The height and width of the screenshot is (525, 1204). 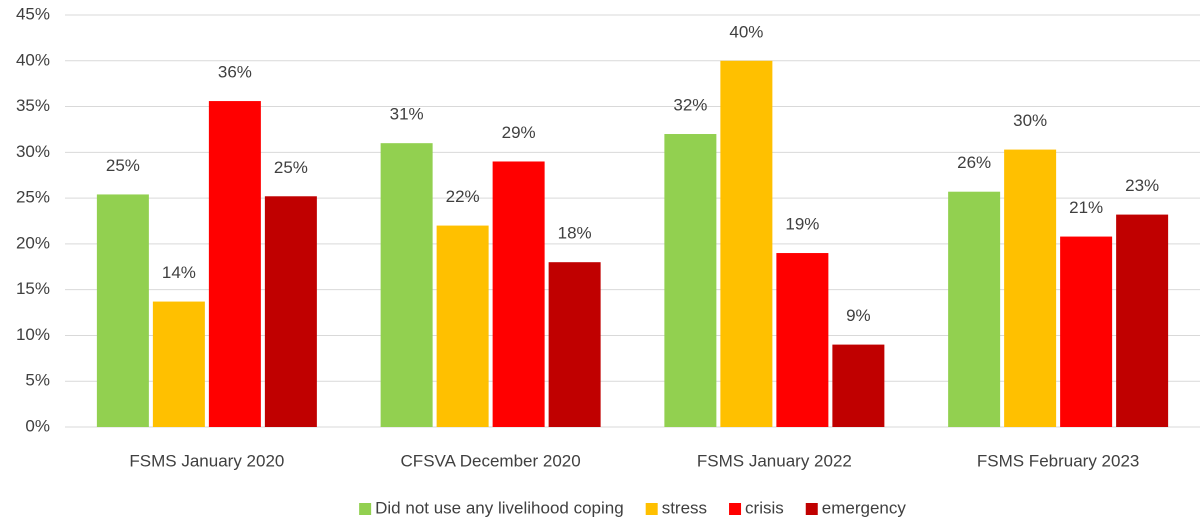 I want to click on y-tick-label: 25%, so click(x=33, y=197).